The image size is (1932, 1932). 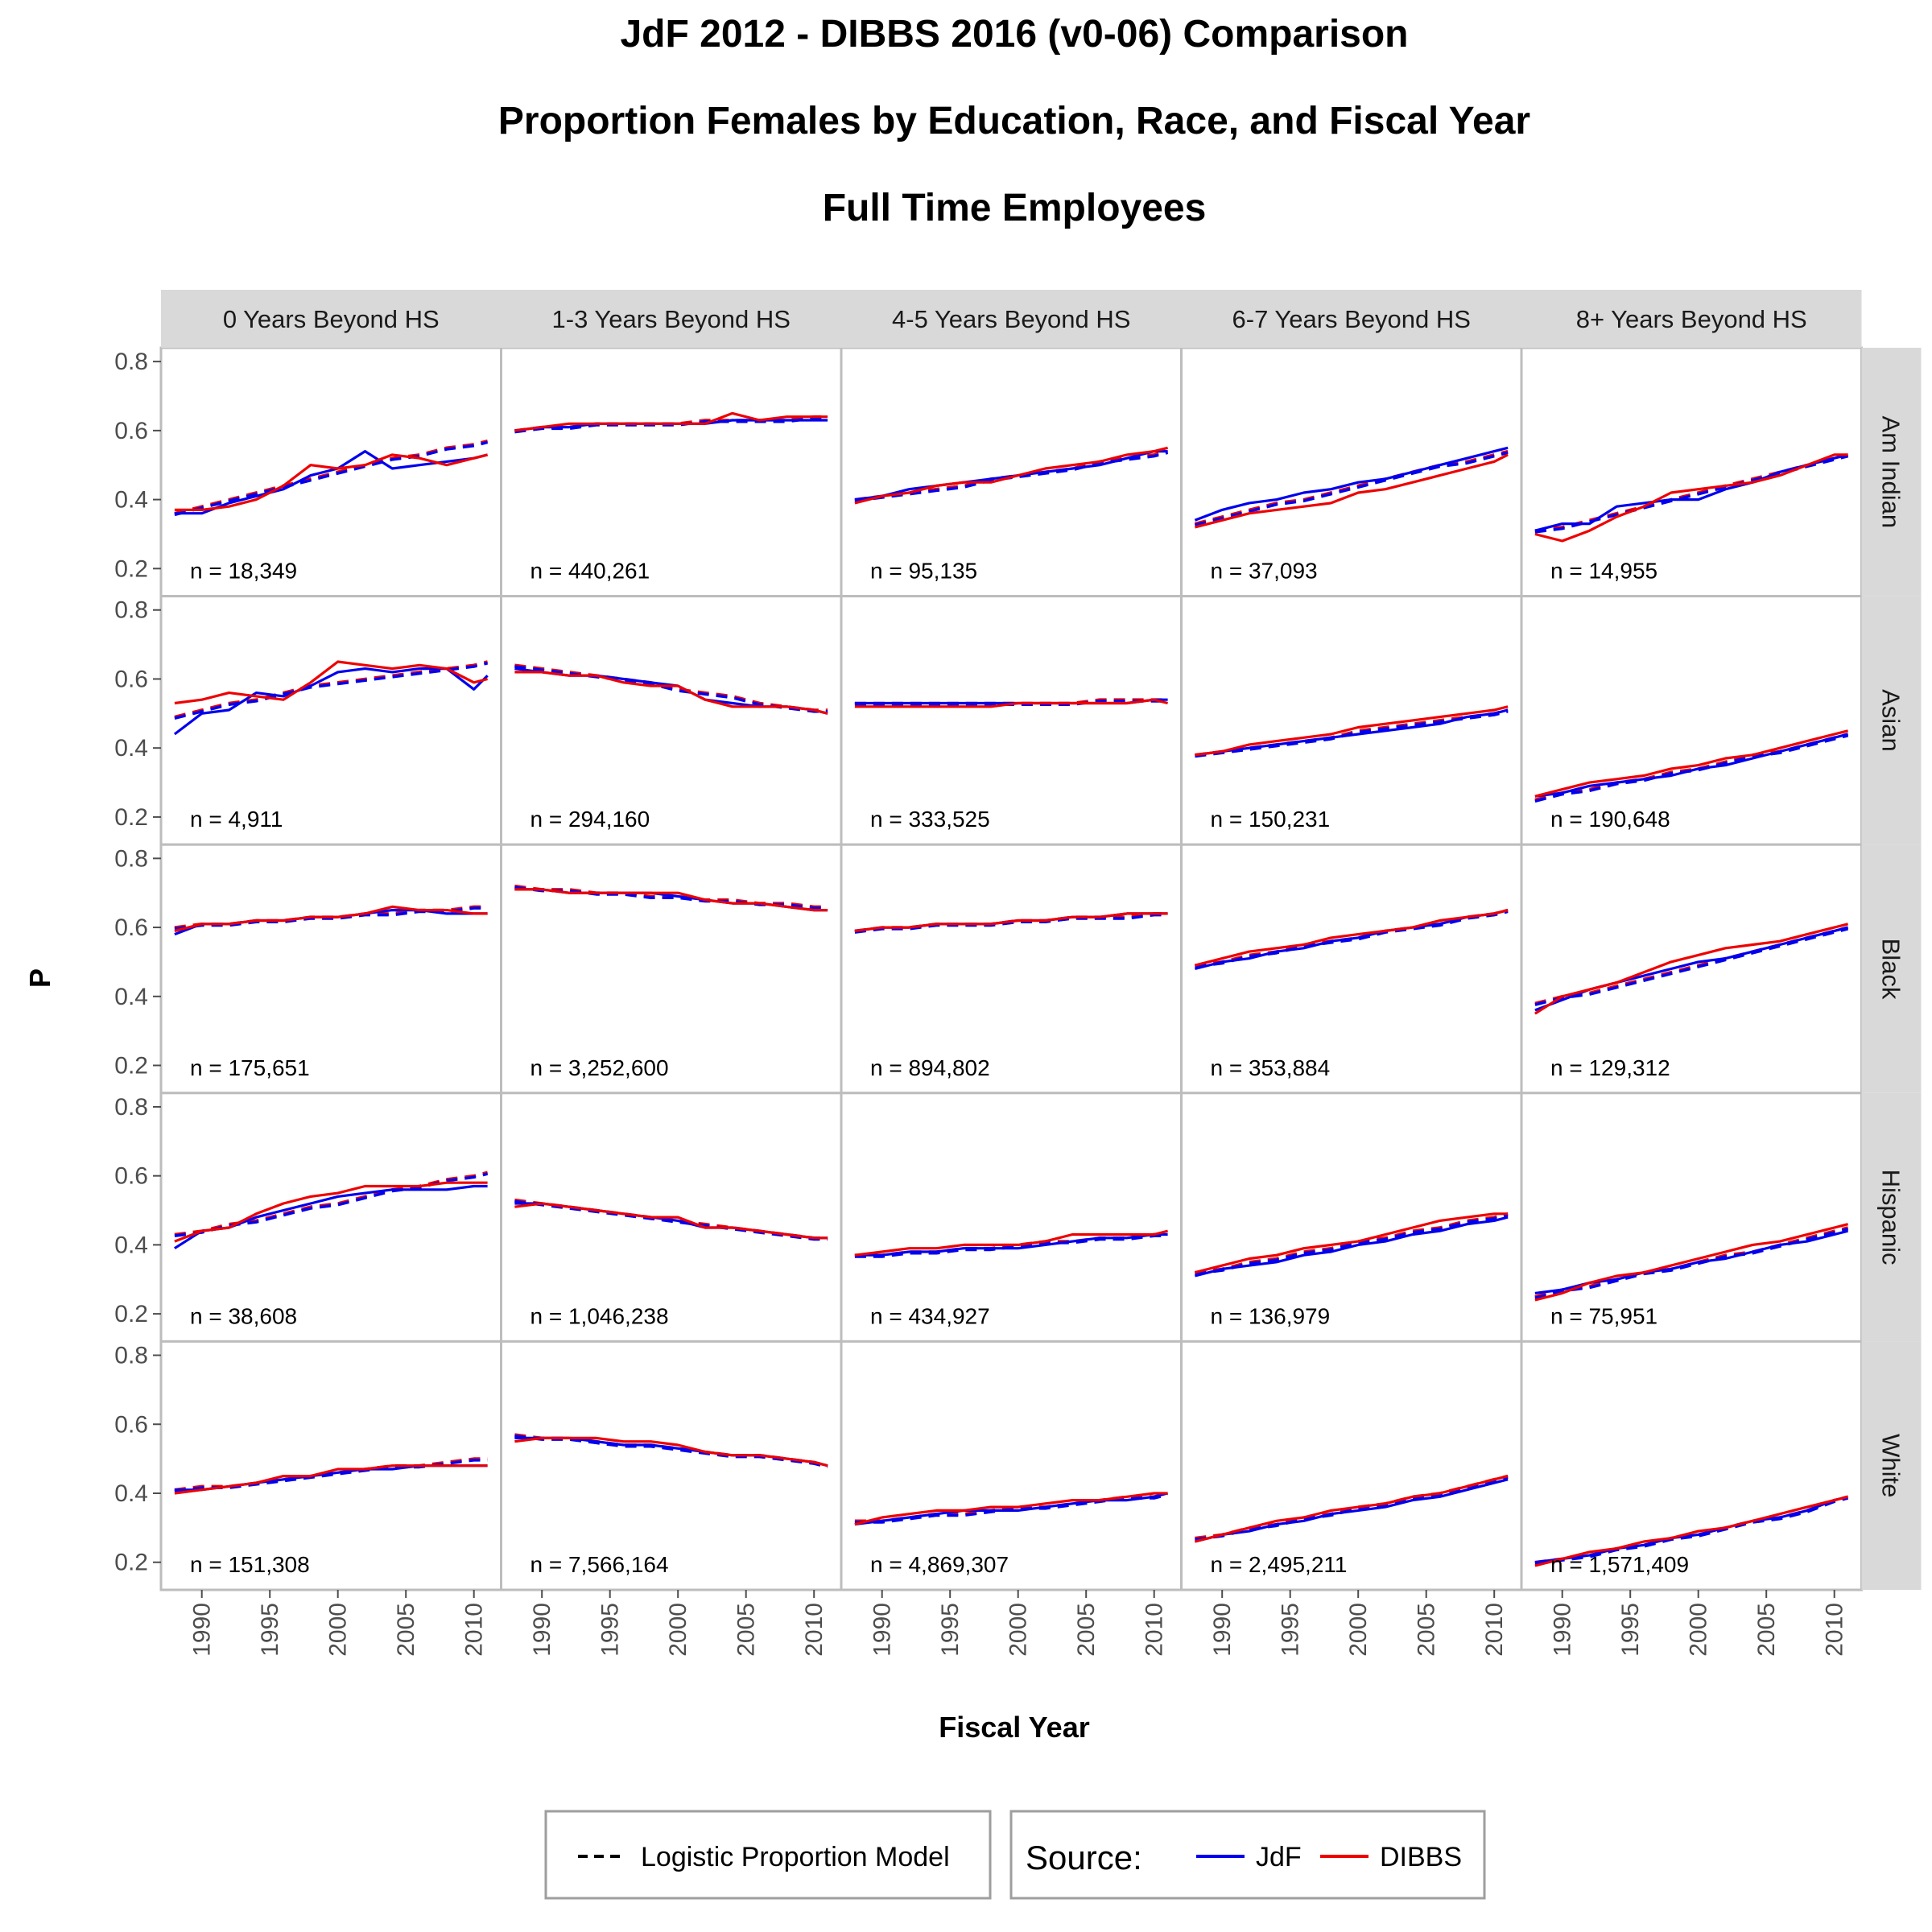 What do you see at coordinates (1015, 208) in the screenshot?
I see `title-line-3: Full Time Employees` at bounding box center [1015, 208].